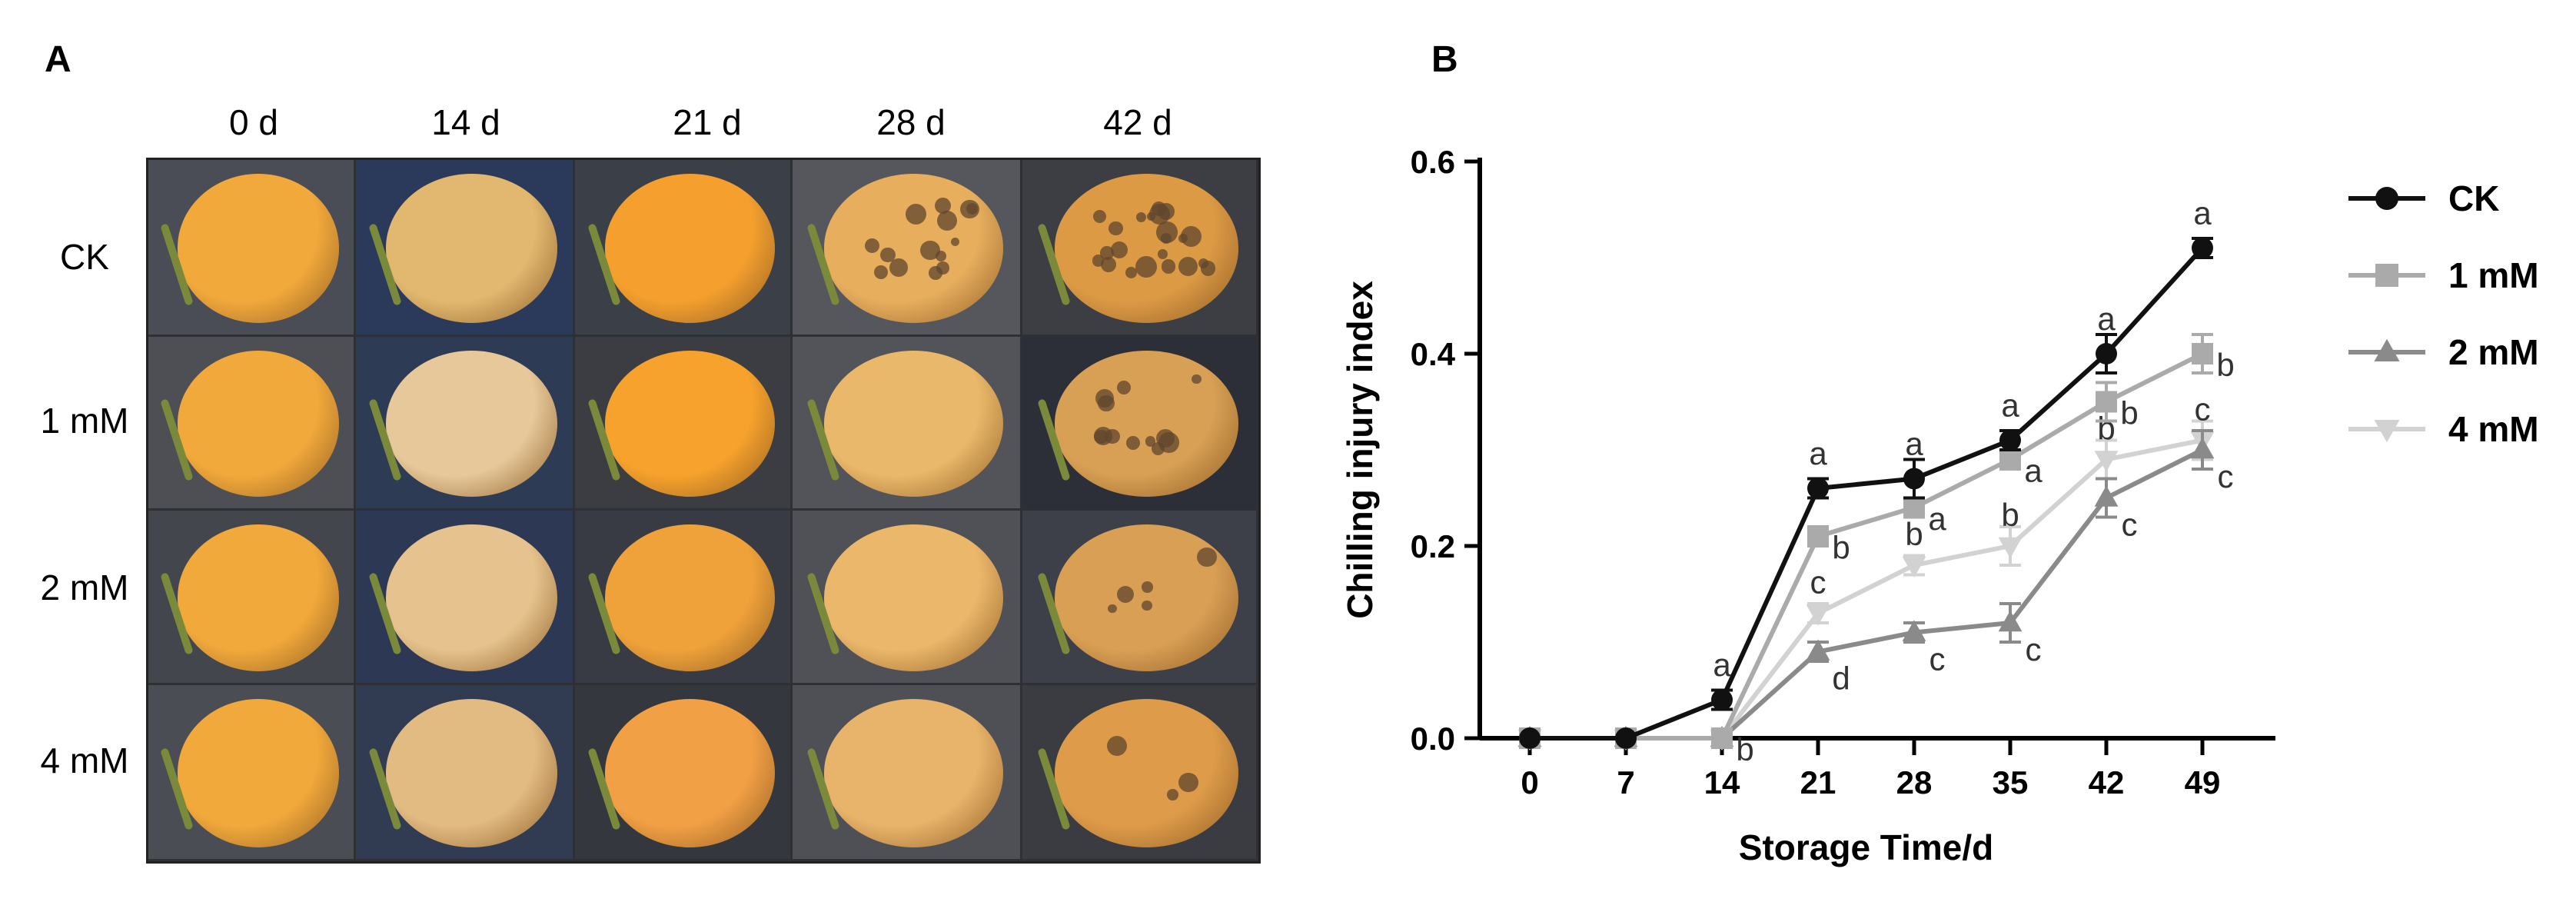  Describe the element at coordinates (1433, 354) in the screenshot. I see `y-tick-label: 0.4` at that location.